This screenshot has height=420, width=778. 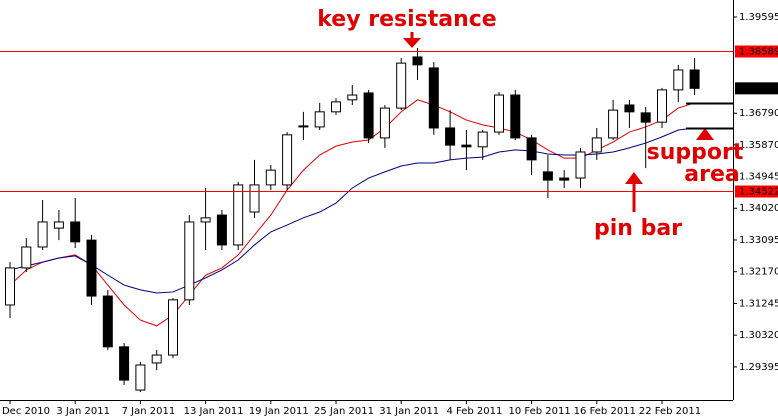 I want to click on current-price-label: 1.37515, so click(x=758, y=88).